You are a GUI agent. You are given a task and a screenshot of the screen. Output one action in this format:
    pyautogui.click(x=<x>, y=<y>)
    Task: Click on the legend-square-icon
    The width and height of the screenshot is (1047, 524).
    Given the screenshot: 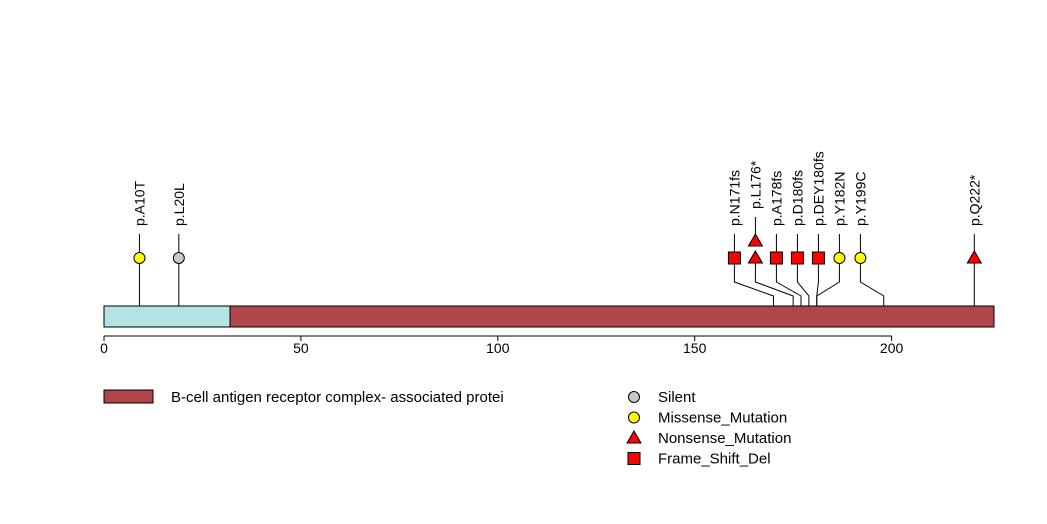 What is the action you would take?
    pyautogui.click(x=634, y=458)
    